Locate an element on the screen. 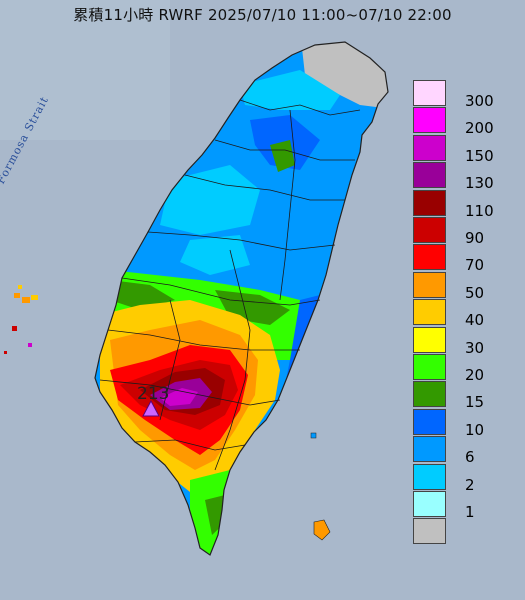 The image size is (525, 600). legend-label: 40 is located at coordinates (475, 320).